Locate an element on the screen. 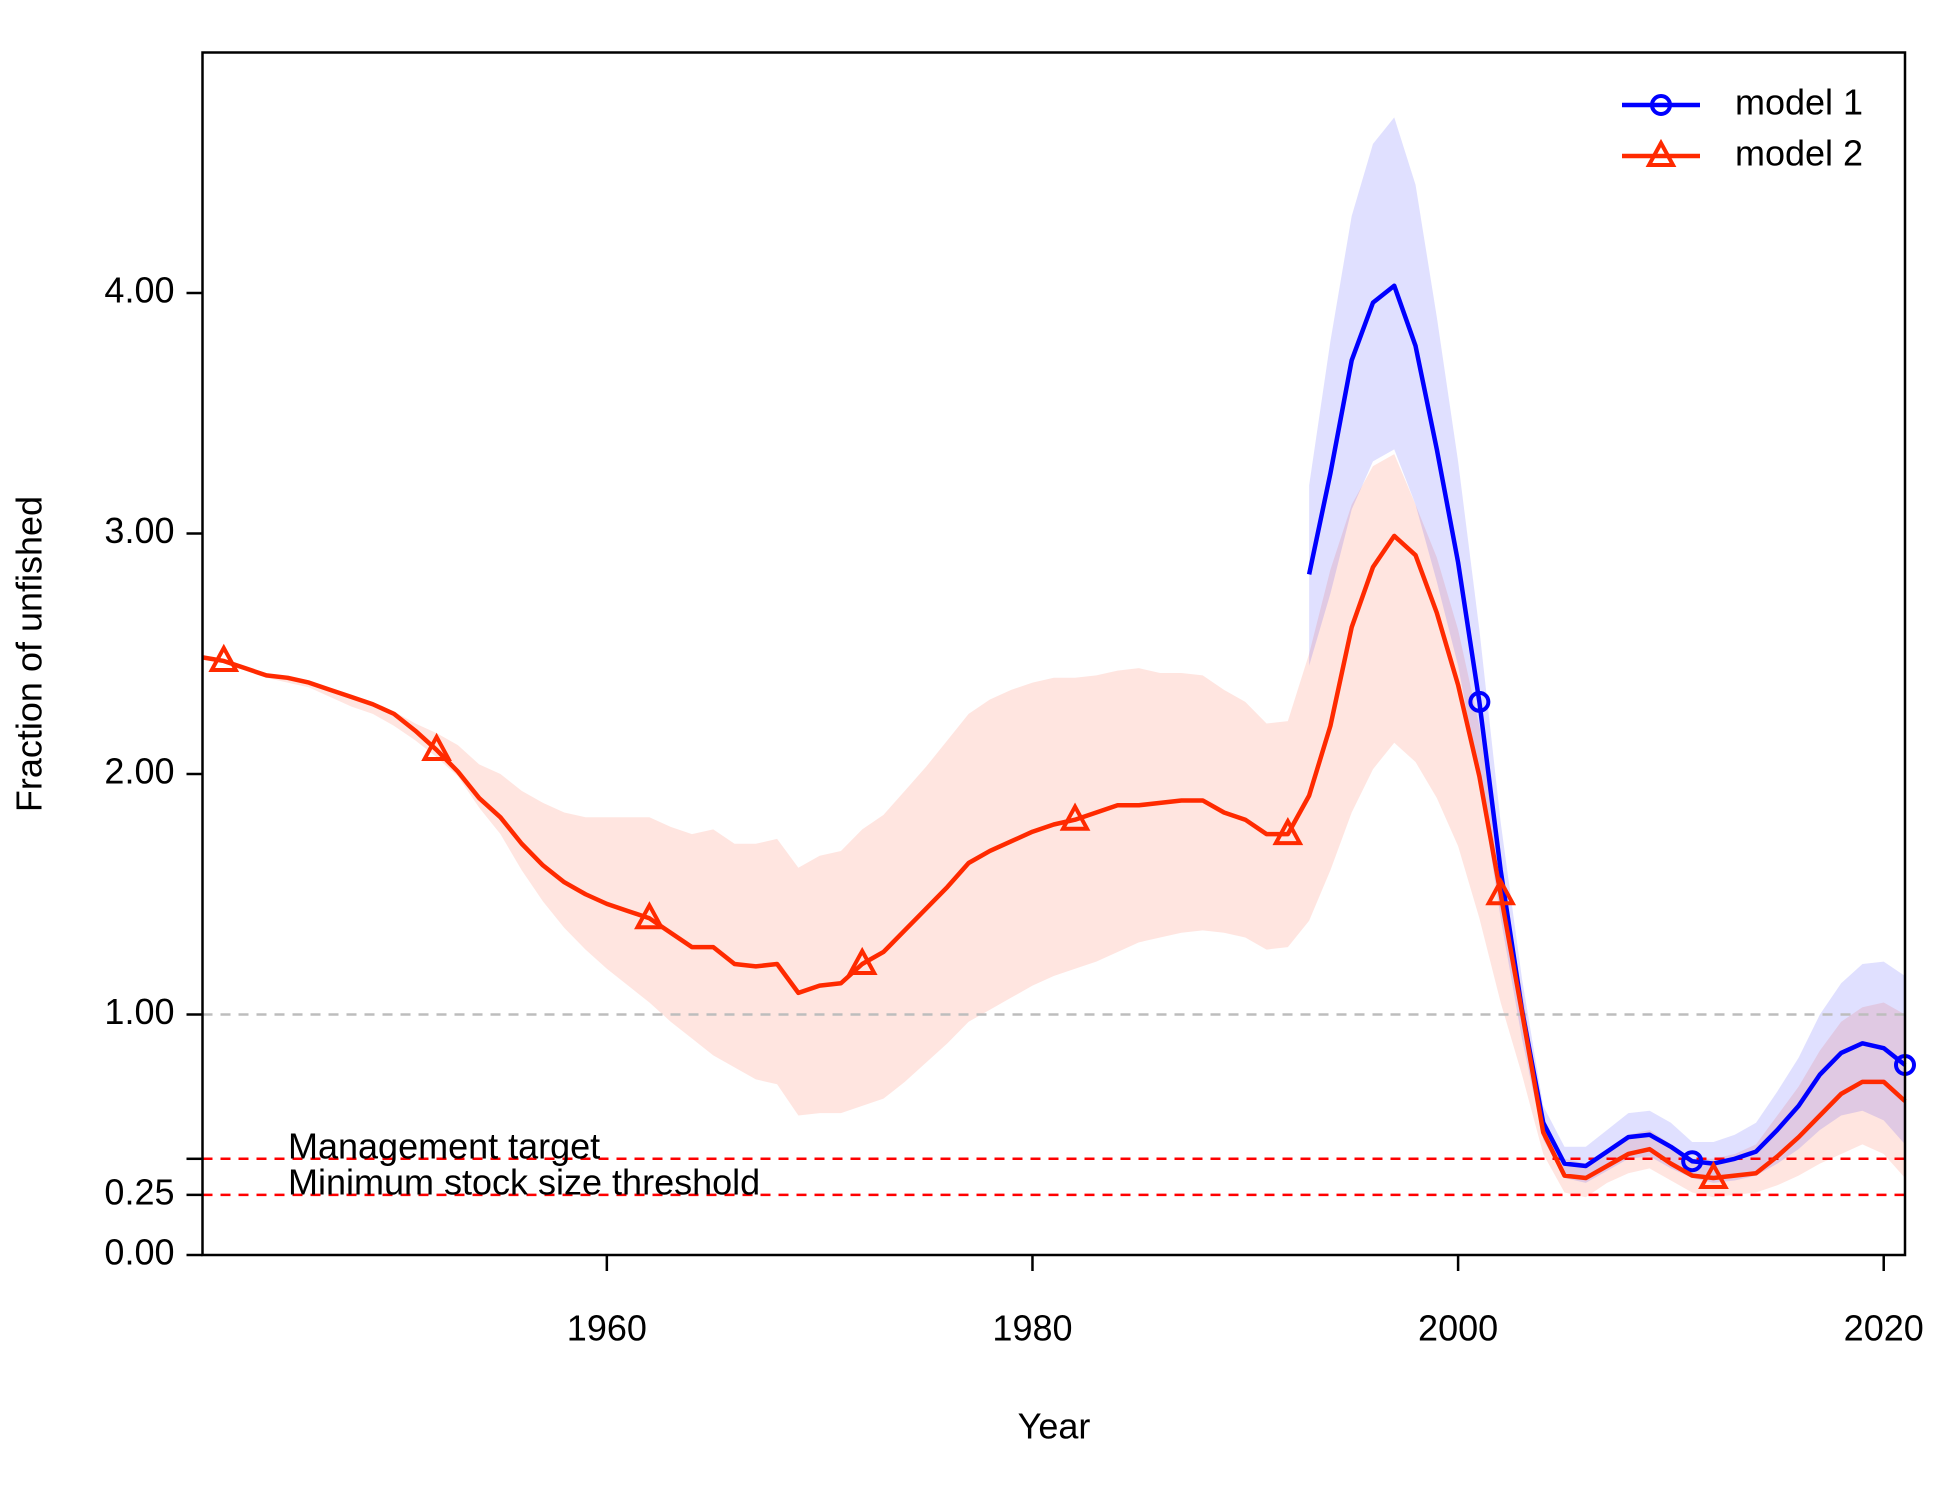  legend: model 1 model 2 is located at coordinates (1742, 128).